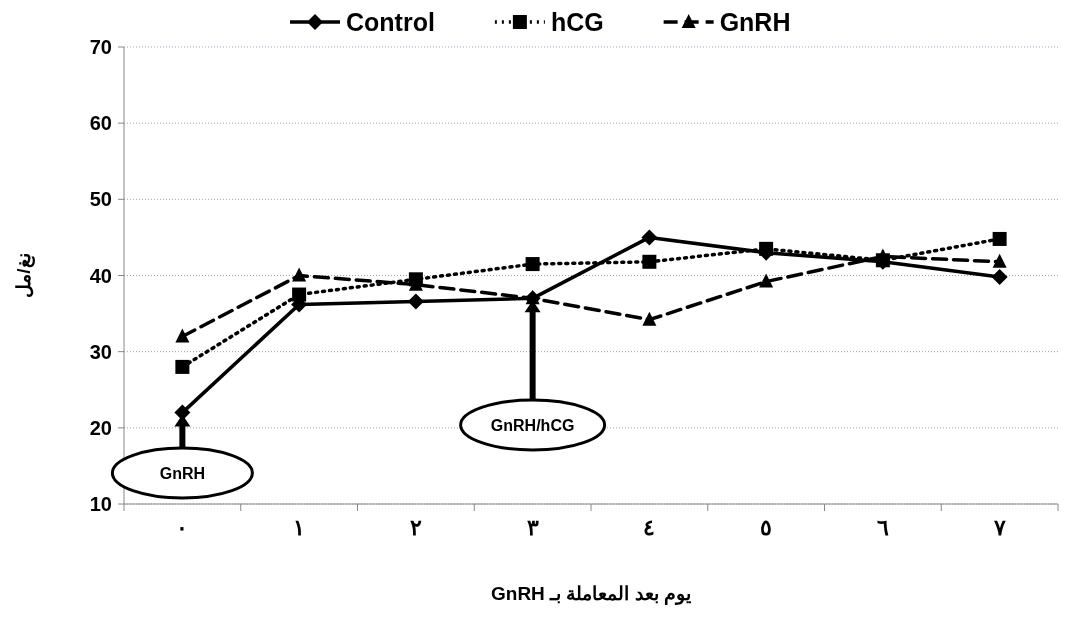 This screenshot has height=621, width=1091. I want to click on x-tick-label: ٧, so click(999, 527).